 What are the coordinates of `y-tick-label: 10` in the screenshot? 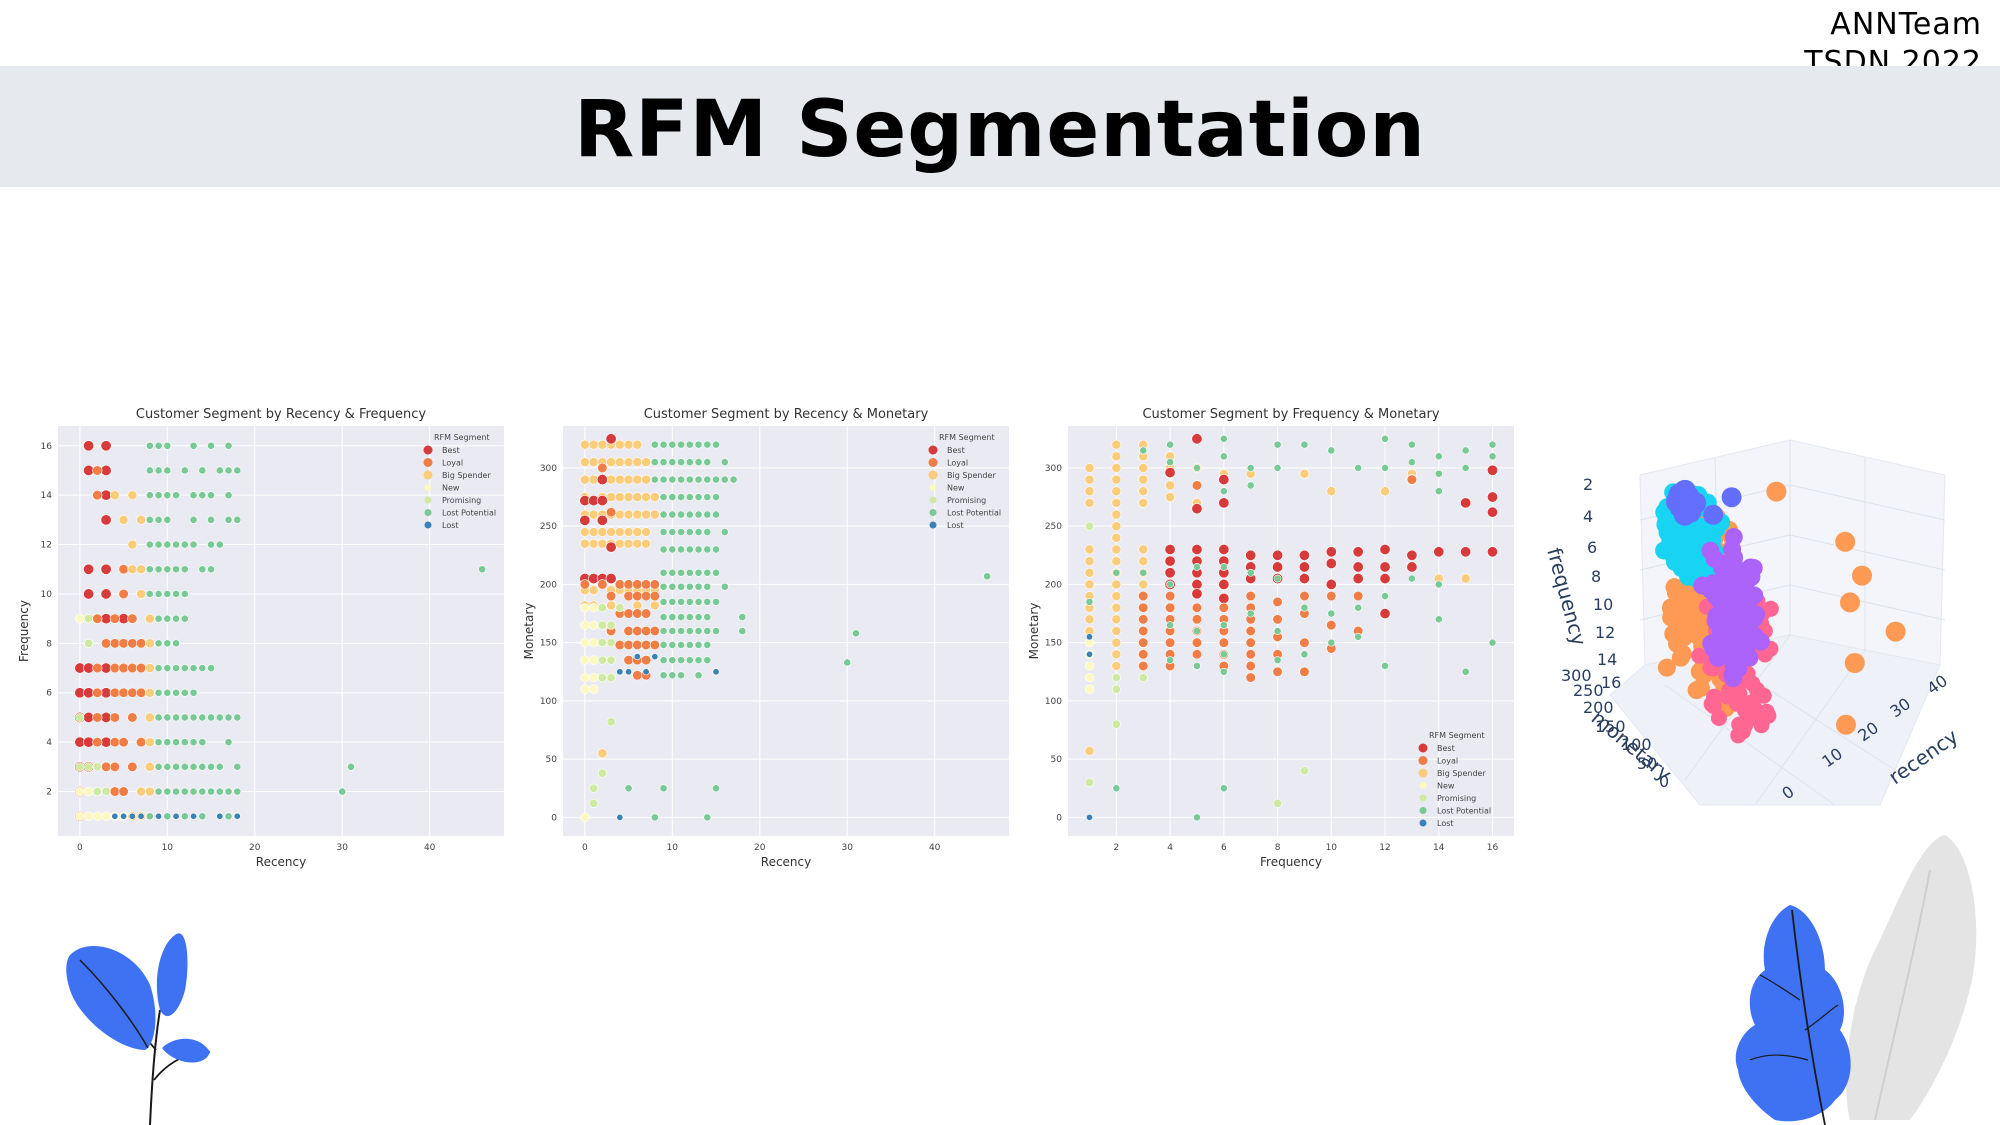 It's located at (47, 595).